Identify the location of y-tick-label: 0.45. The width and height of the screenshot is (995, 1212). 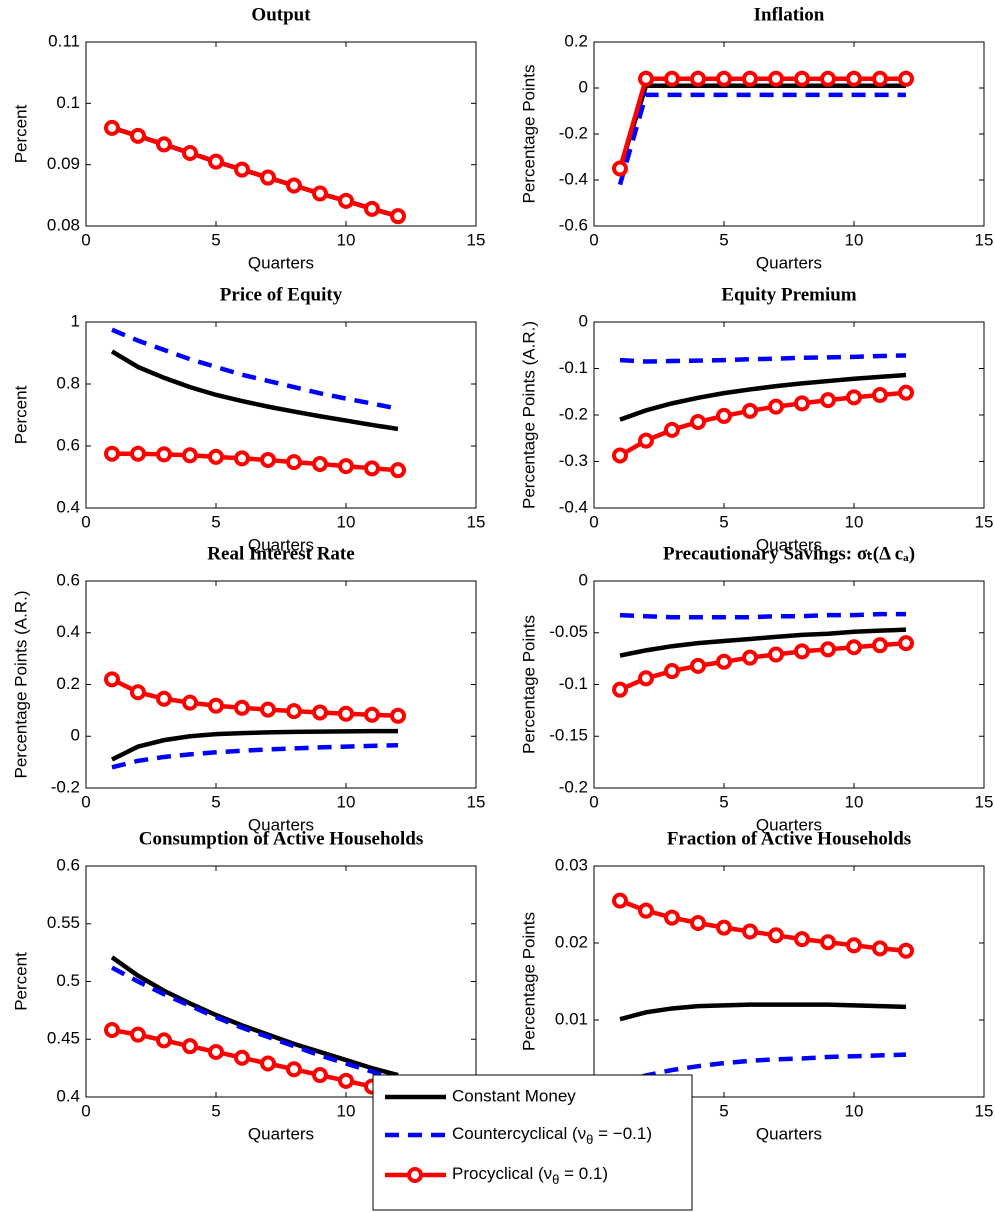
(63, 1038).